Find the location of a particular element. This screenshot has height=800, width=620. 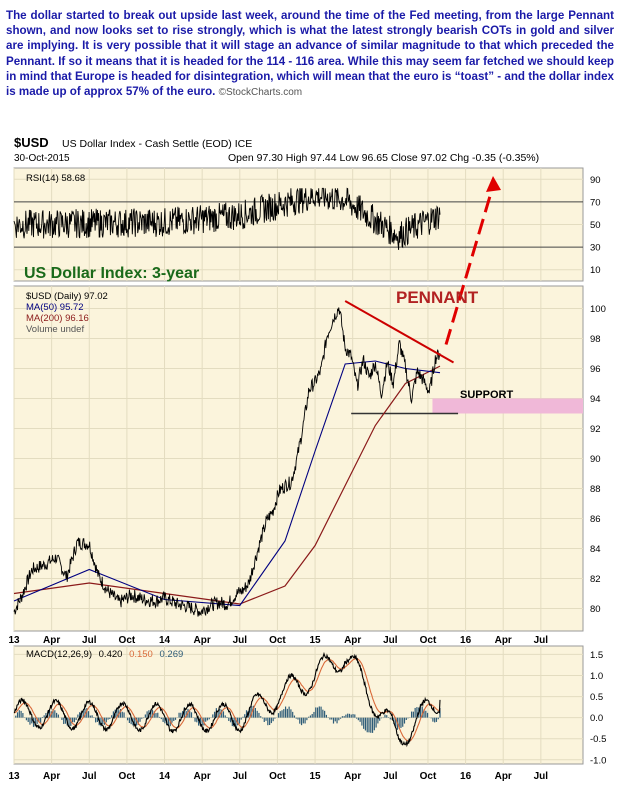

projection-arrow is located at coordinates (469, 265).